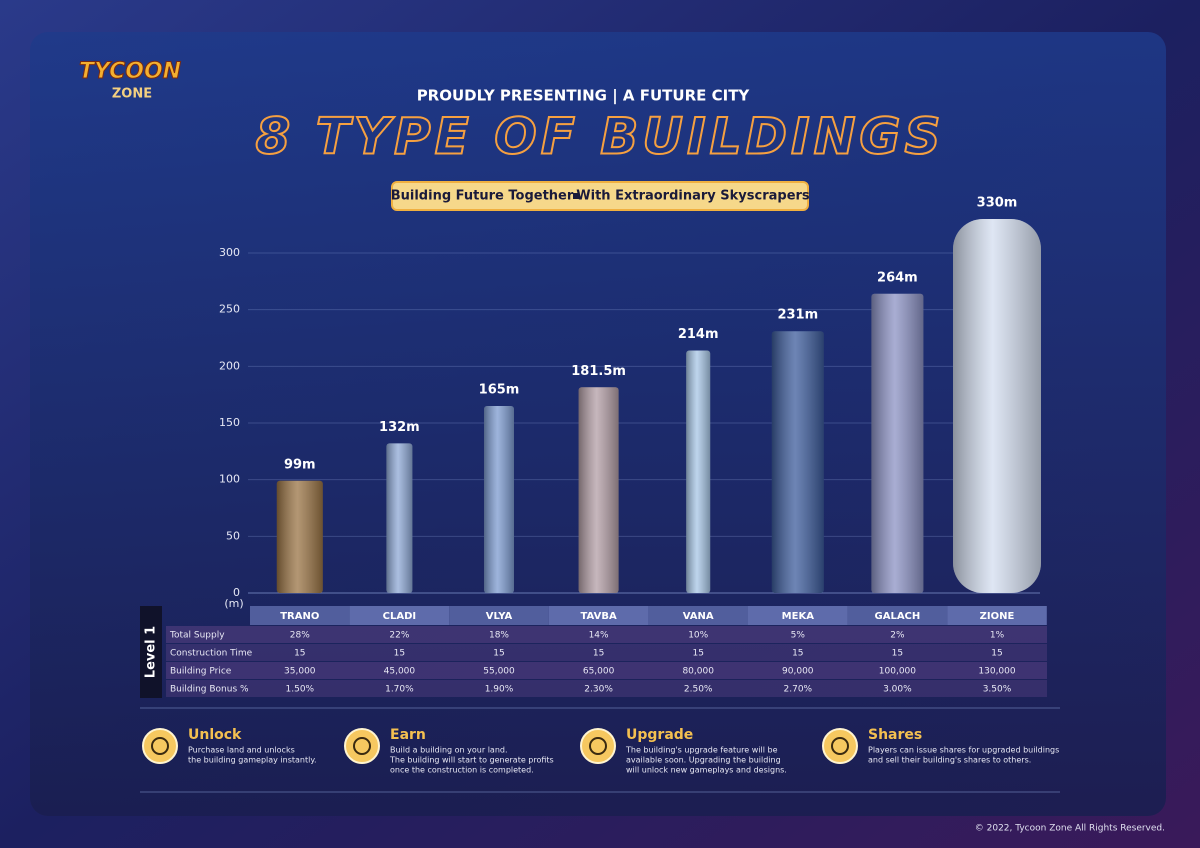  What do you see at coordinates (703, 760) in the screenshot?
I see `feature-text: available soon. Upgrading the building` at bounding box center [703, 760].